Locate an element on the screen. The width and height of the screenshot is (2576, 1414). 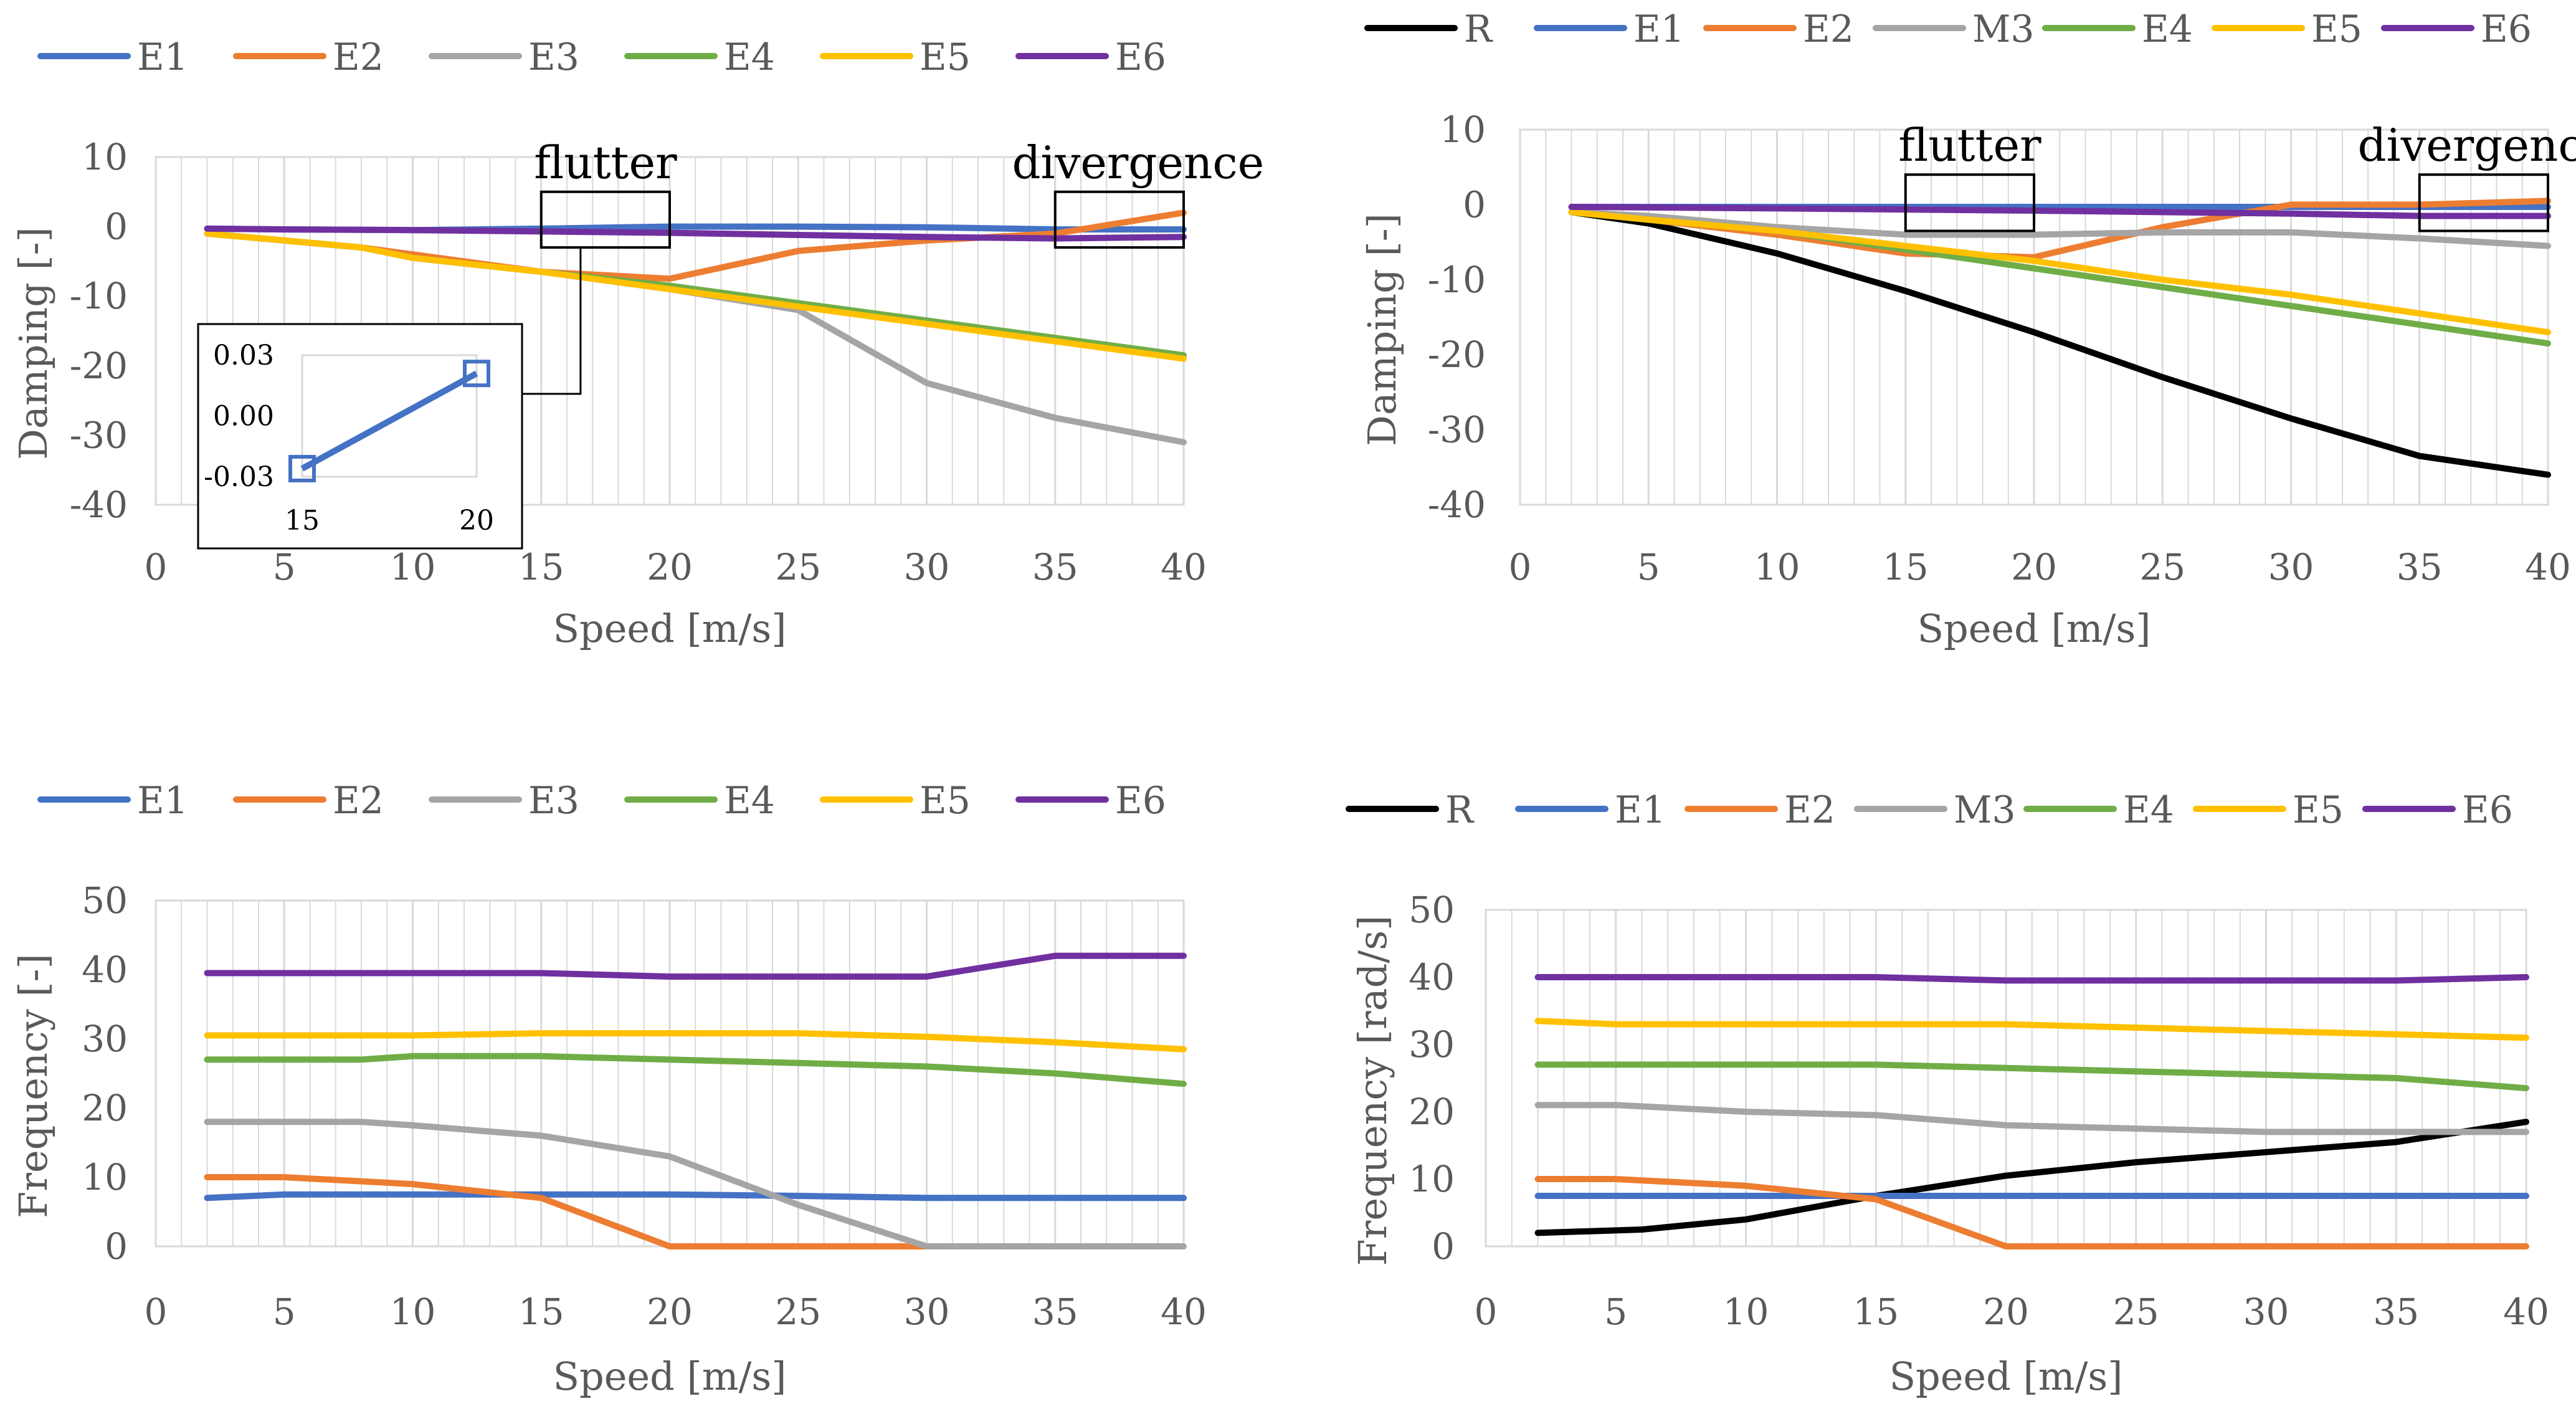
x-tick-label: 0 is located at coordinates (1521, 567).